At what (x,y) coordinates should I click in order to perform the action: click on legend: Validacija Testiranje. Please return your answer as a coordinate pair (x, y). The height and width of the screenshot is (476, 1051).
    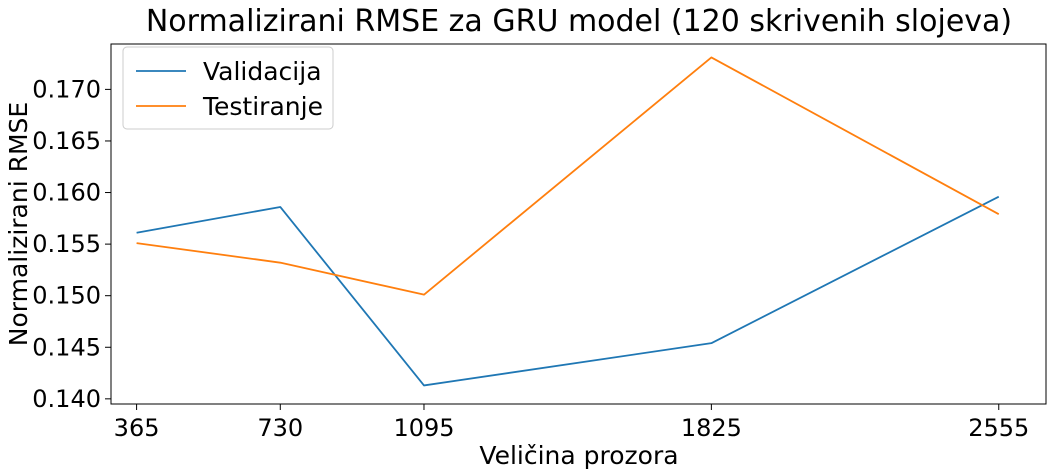
    Looking at the image, I should click on (228, 88).